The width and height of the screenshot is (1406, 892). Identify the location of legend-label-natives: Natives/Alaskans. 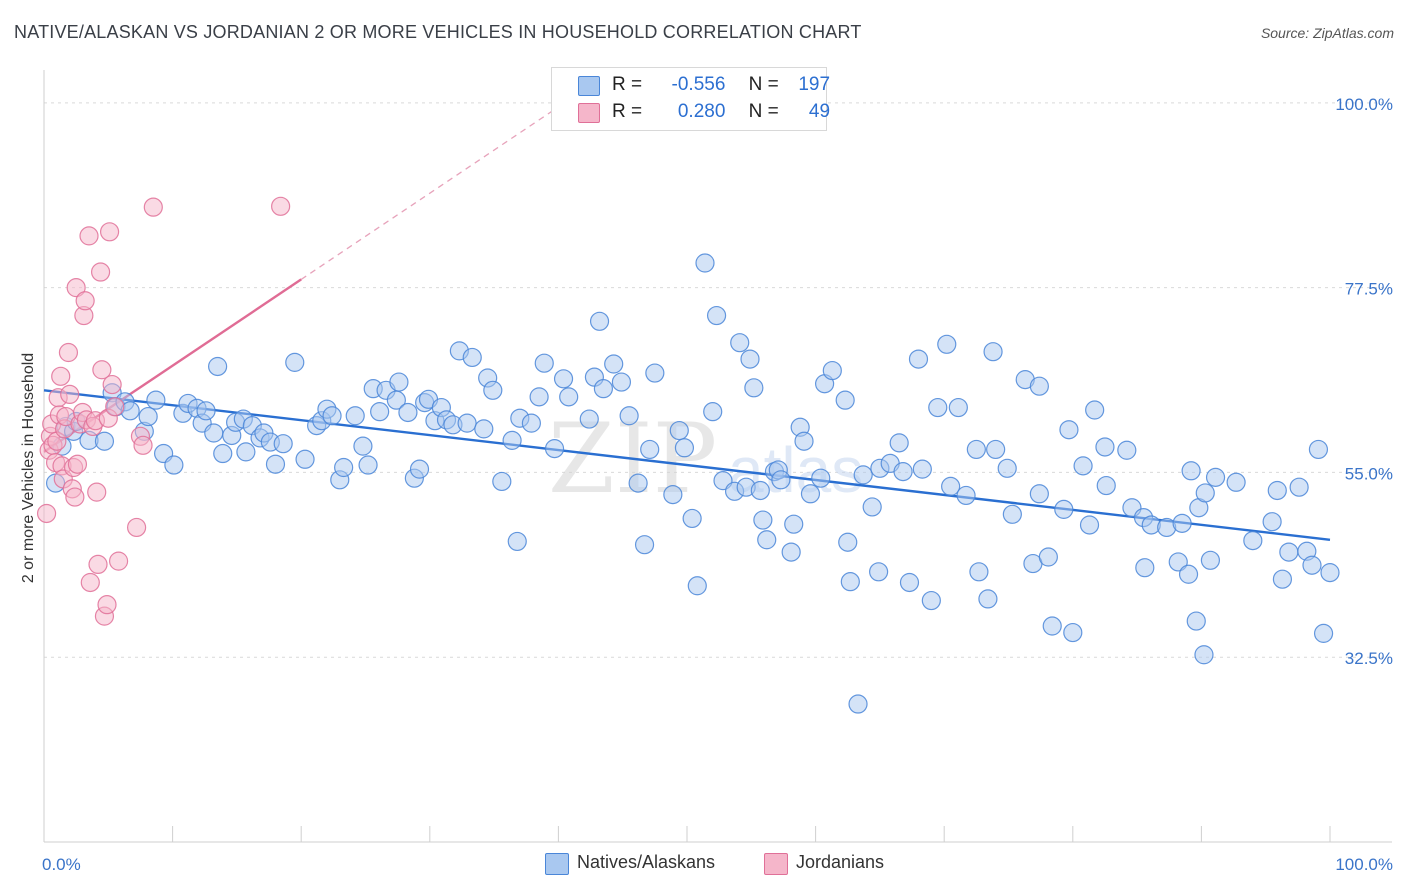
(646, 862).